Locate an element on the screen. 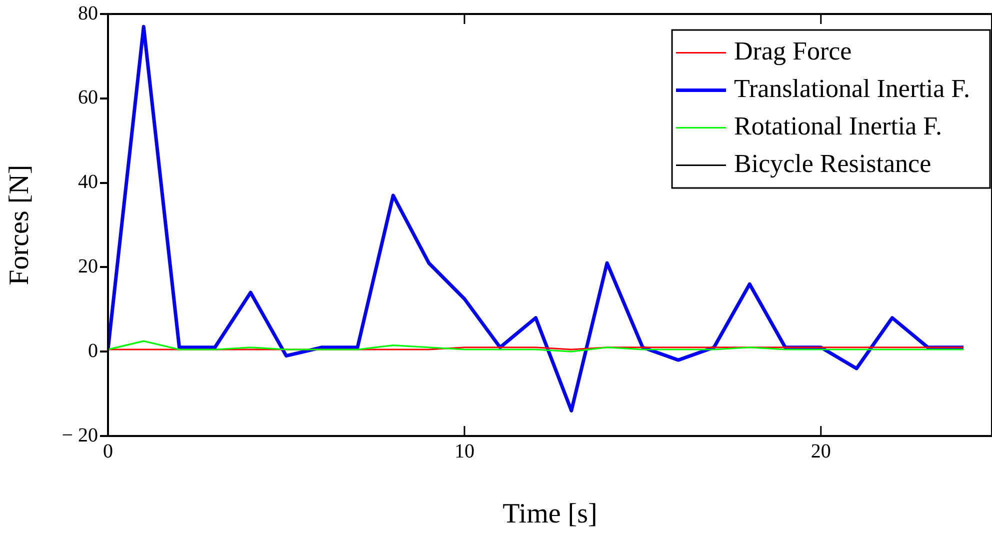  legend-label: Drag Force is located at coordinates (793, 51).